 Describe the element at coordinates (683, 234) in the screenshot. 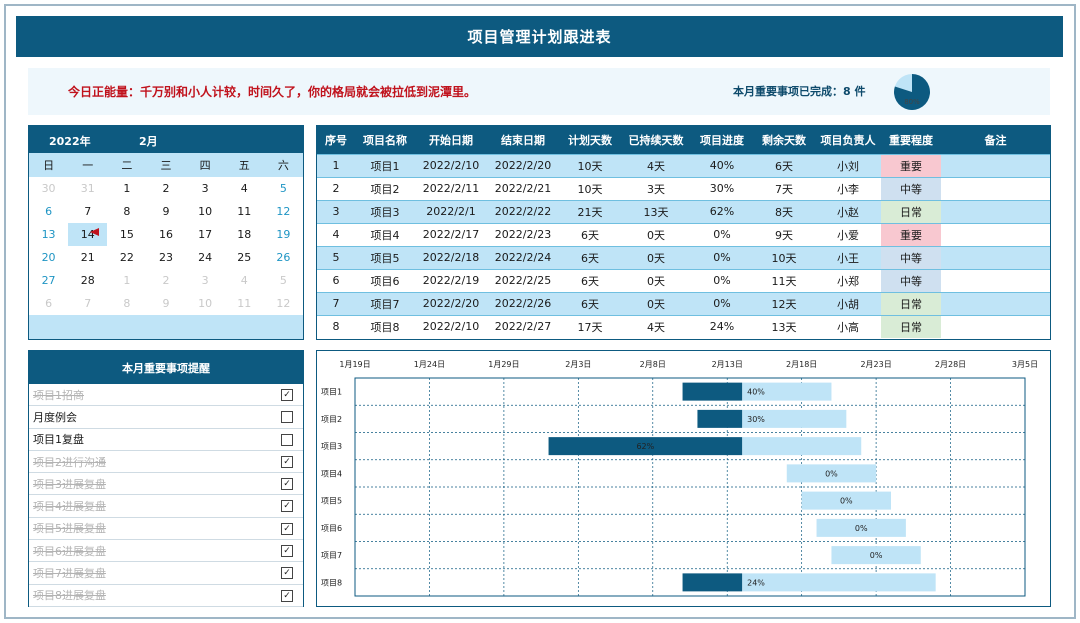

I see `table-row: 4 项目4 2022/2/17 2022/2/23 6天 0天 0% 9天 小爱 重要` at that location.